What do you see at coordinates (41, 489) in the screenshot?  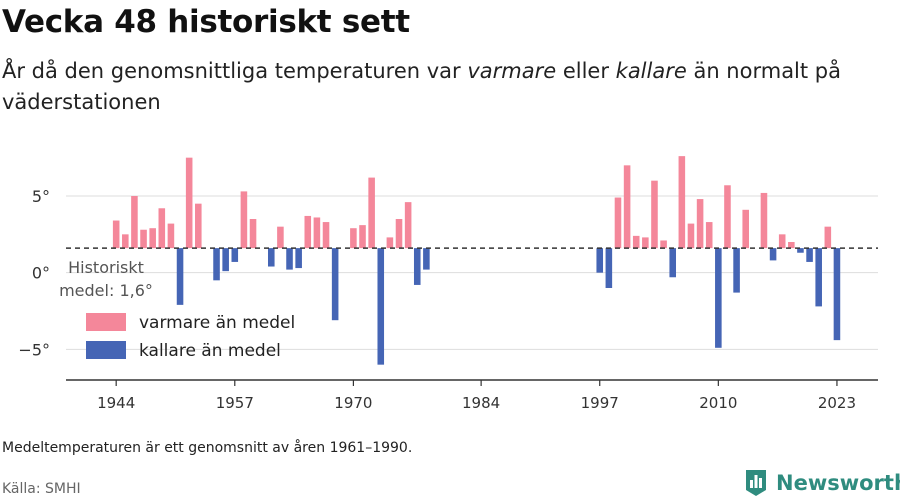 I see `source-credit: Källa: SMHI` at bounding box center [41, 489].